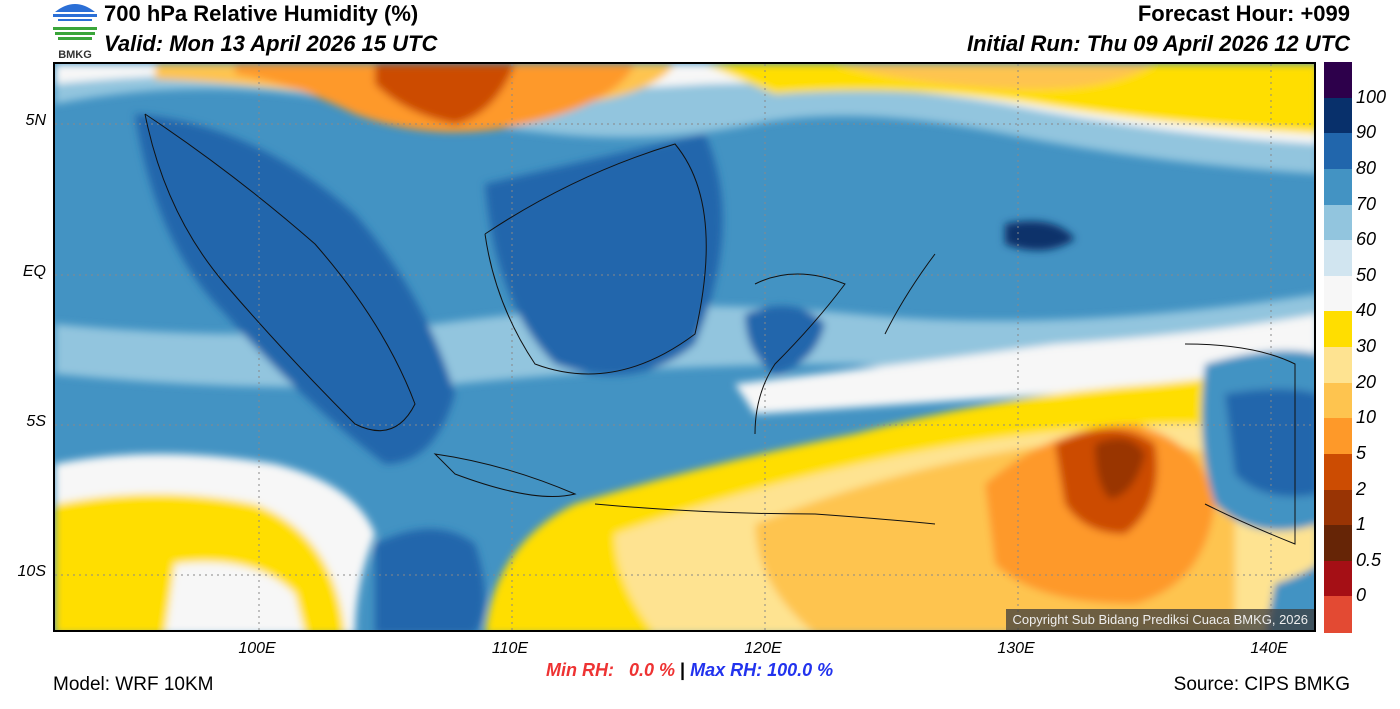 The image size is (1400, 709). I want to click on colorbar-label: 40, so click(1366, 310).